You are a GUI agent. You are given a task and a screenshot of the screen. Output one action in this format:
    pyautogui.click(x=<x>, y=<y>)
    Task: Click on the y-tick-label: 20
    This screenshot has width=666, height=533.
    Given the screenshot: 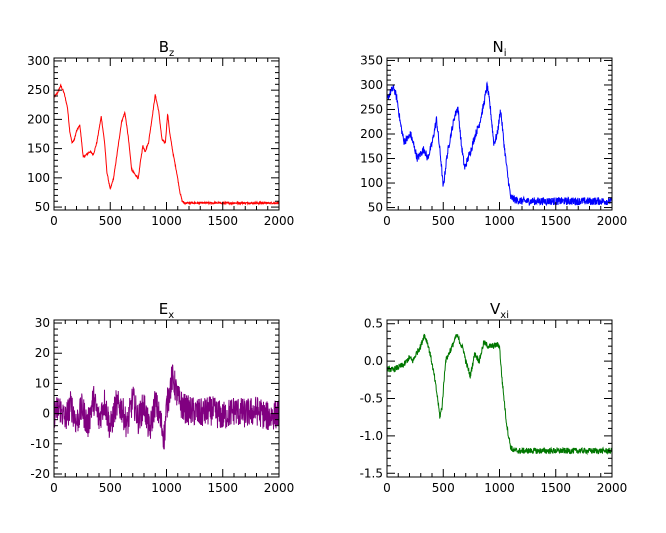 What is the action you would take?
    pyautogui.click(x=42, y=353)
    